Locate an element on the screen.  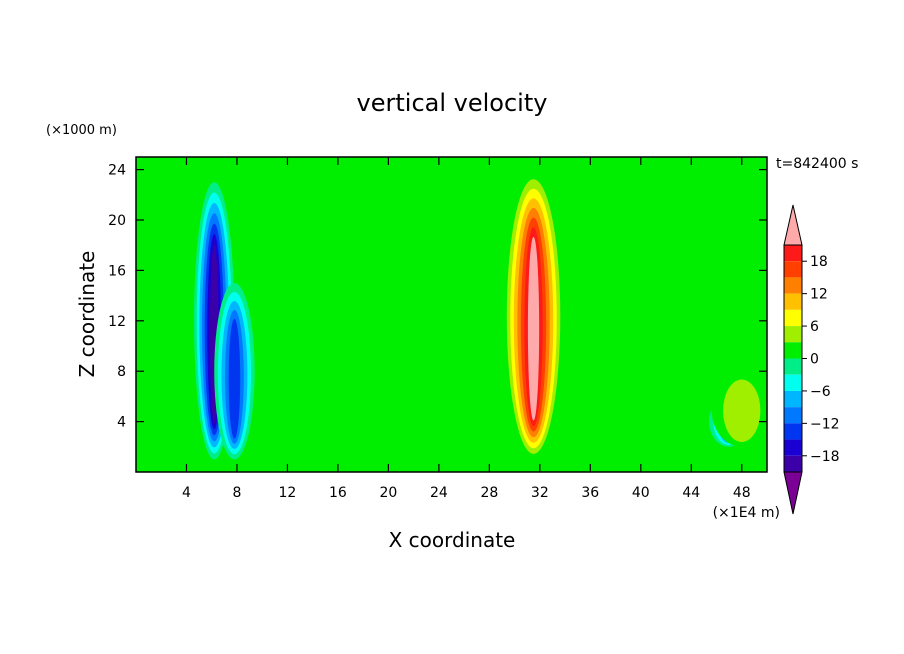
chart-title: vertical velocity is located at coordinates (452, 103).